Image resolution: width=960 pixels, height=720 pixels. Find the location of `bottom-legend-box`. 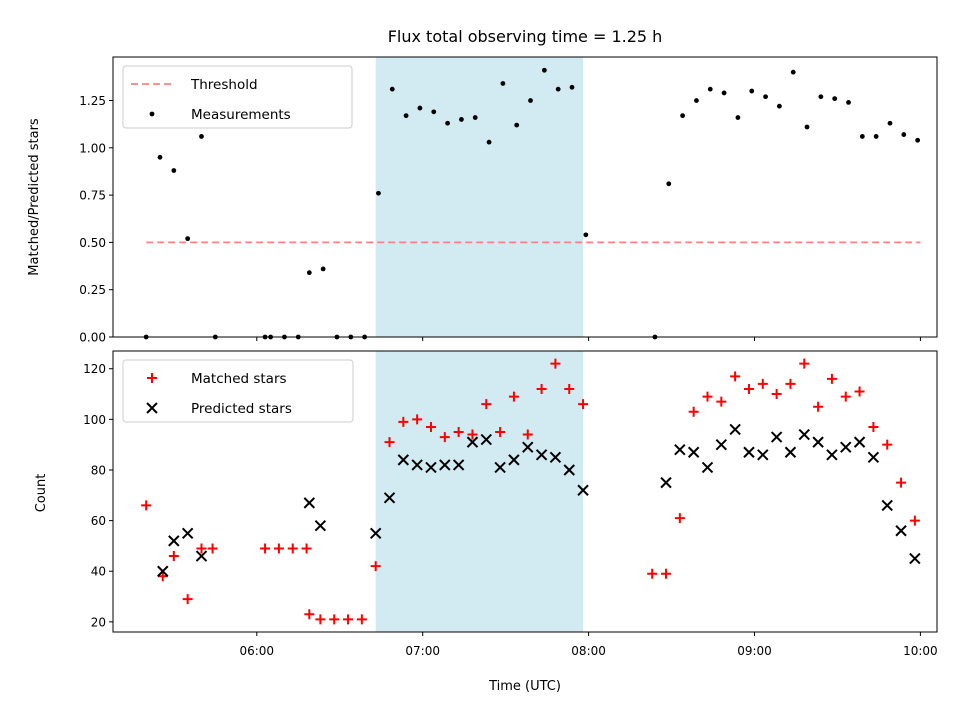

bottom-legend-box is located at coordinates (238, 391).